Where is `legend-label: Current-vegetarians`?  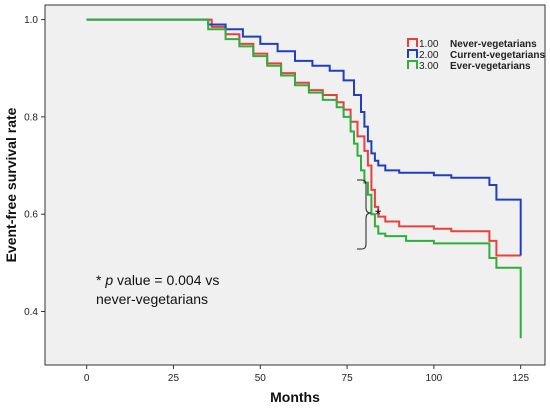
legend-label: Current-vegetarians is located at coordinates (497, 55).